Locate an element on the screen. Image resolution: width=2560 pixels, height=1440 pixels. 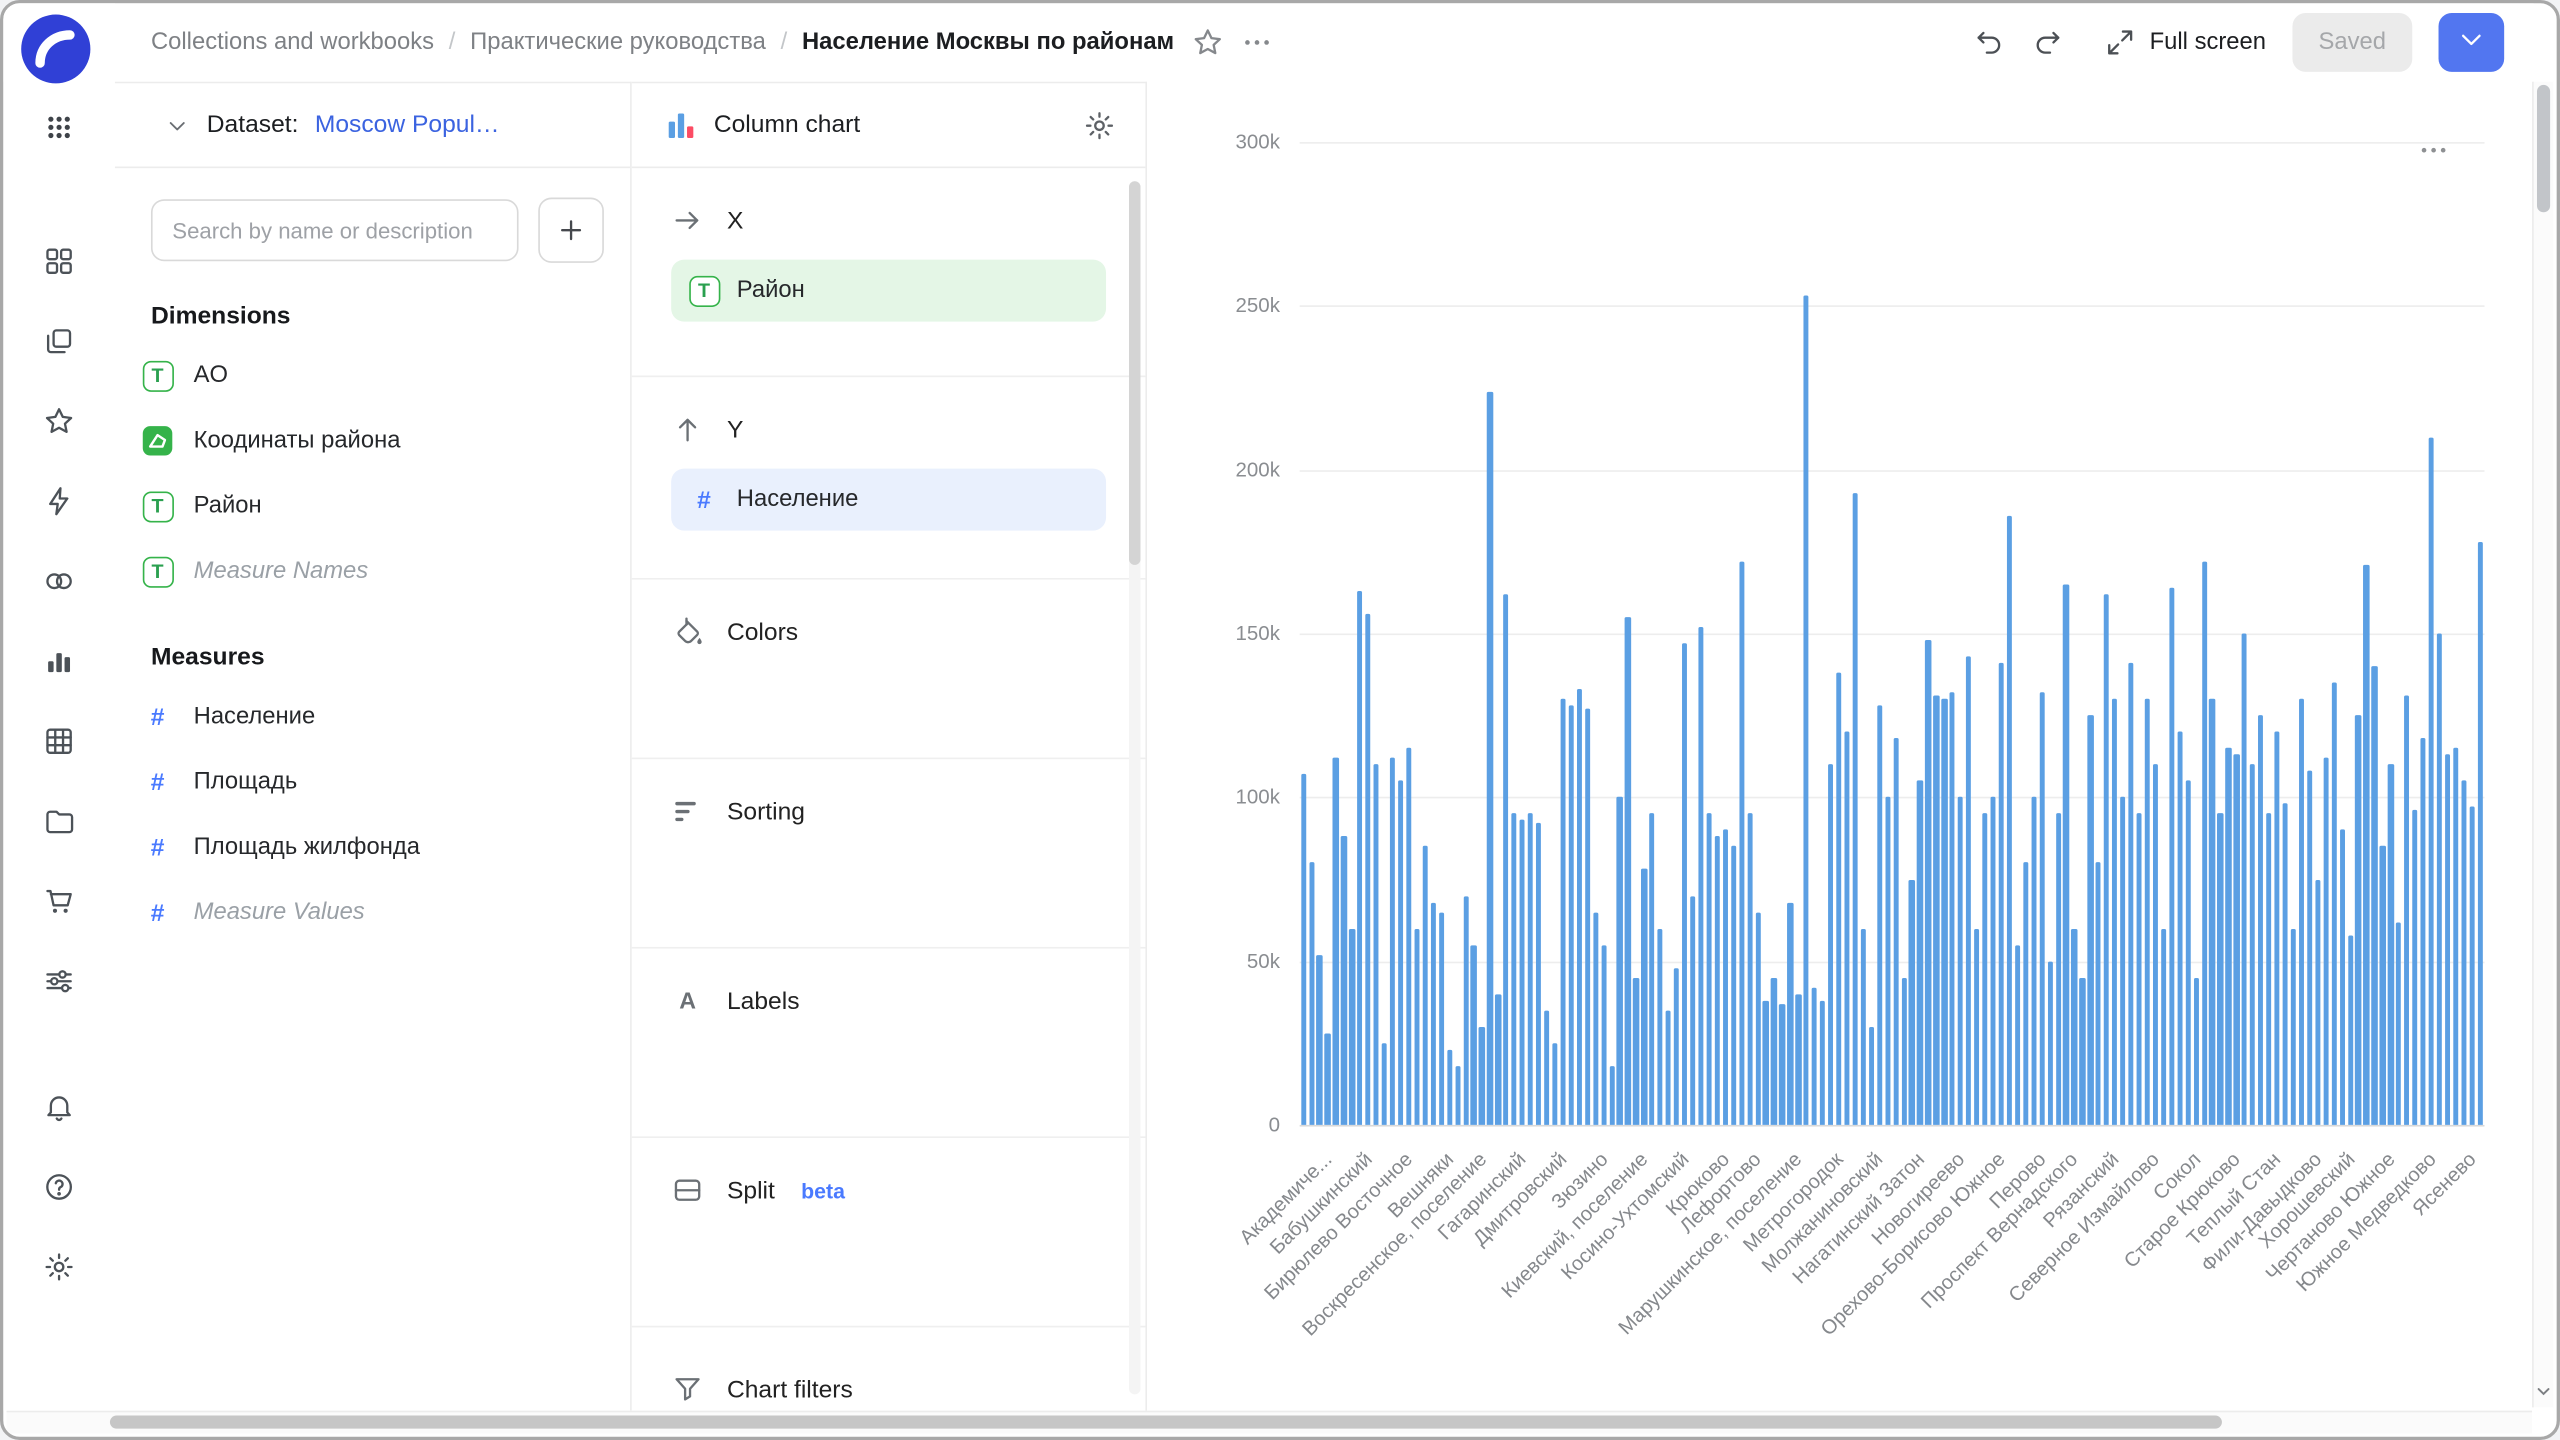
measure-field: # Площадь жилфонда is located at coordinates (372, 847).